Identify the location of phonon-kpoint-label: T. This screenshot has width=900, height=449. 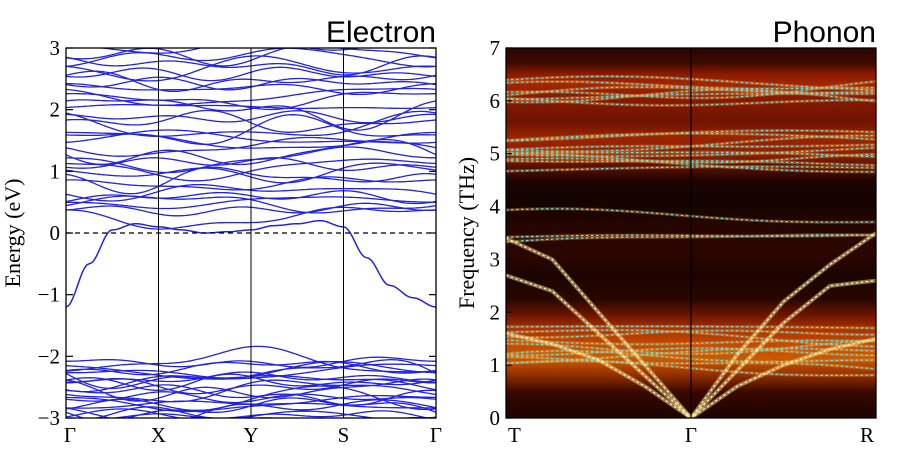
(514, 435).